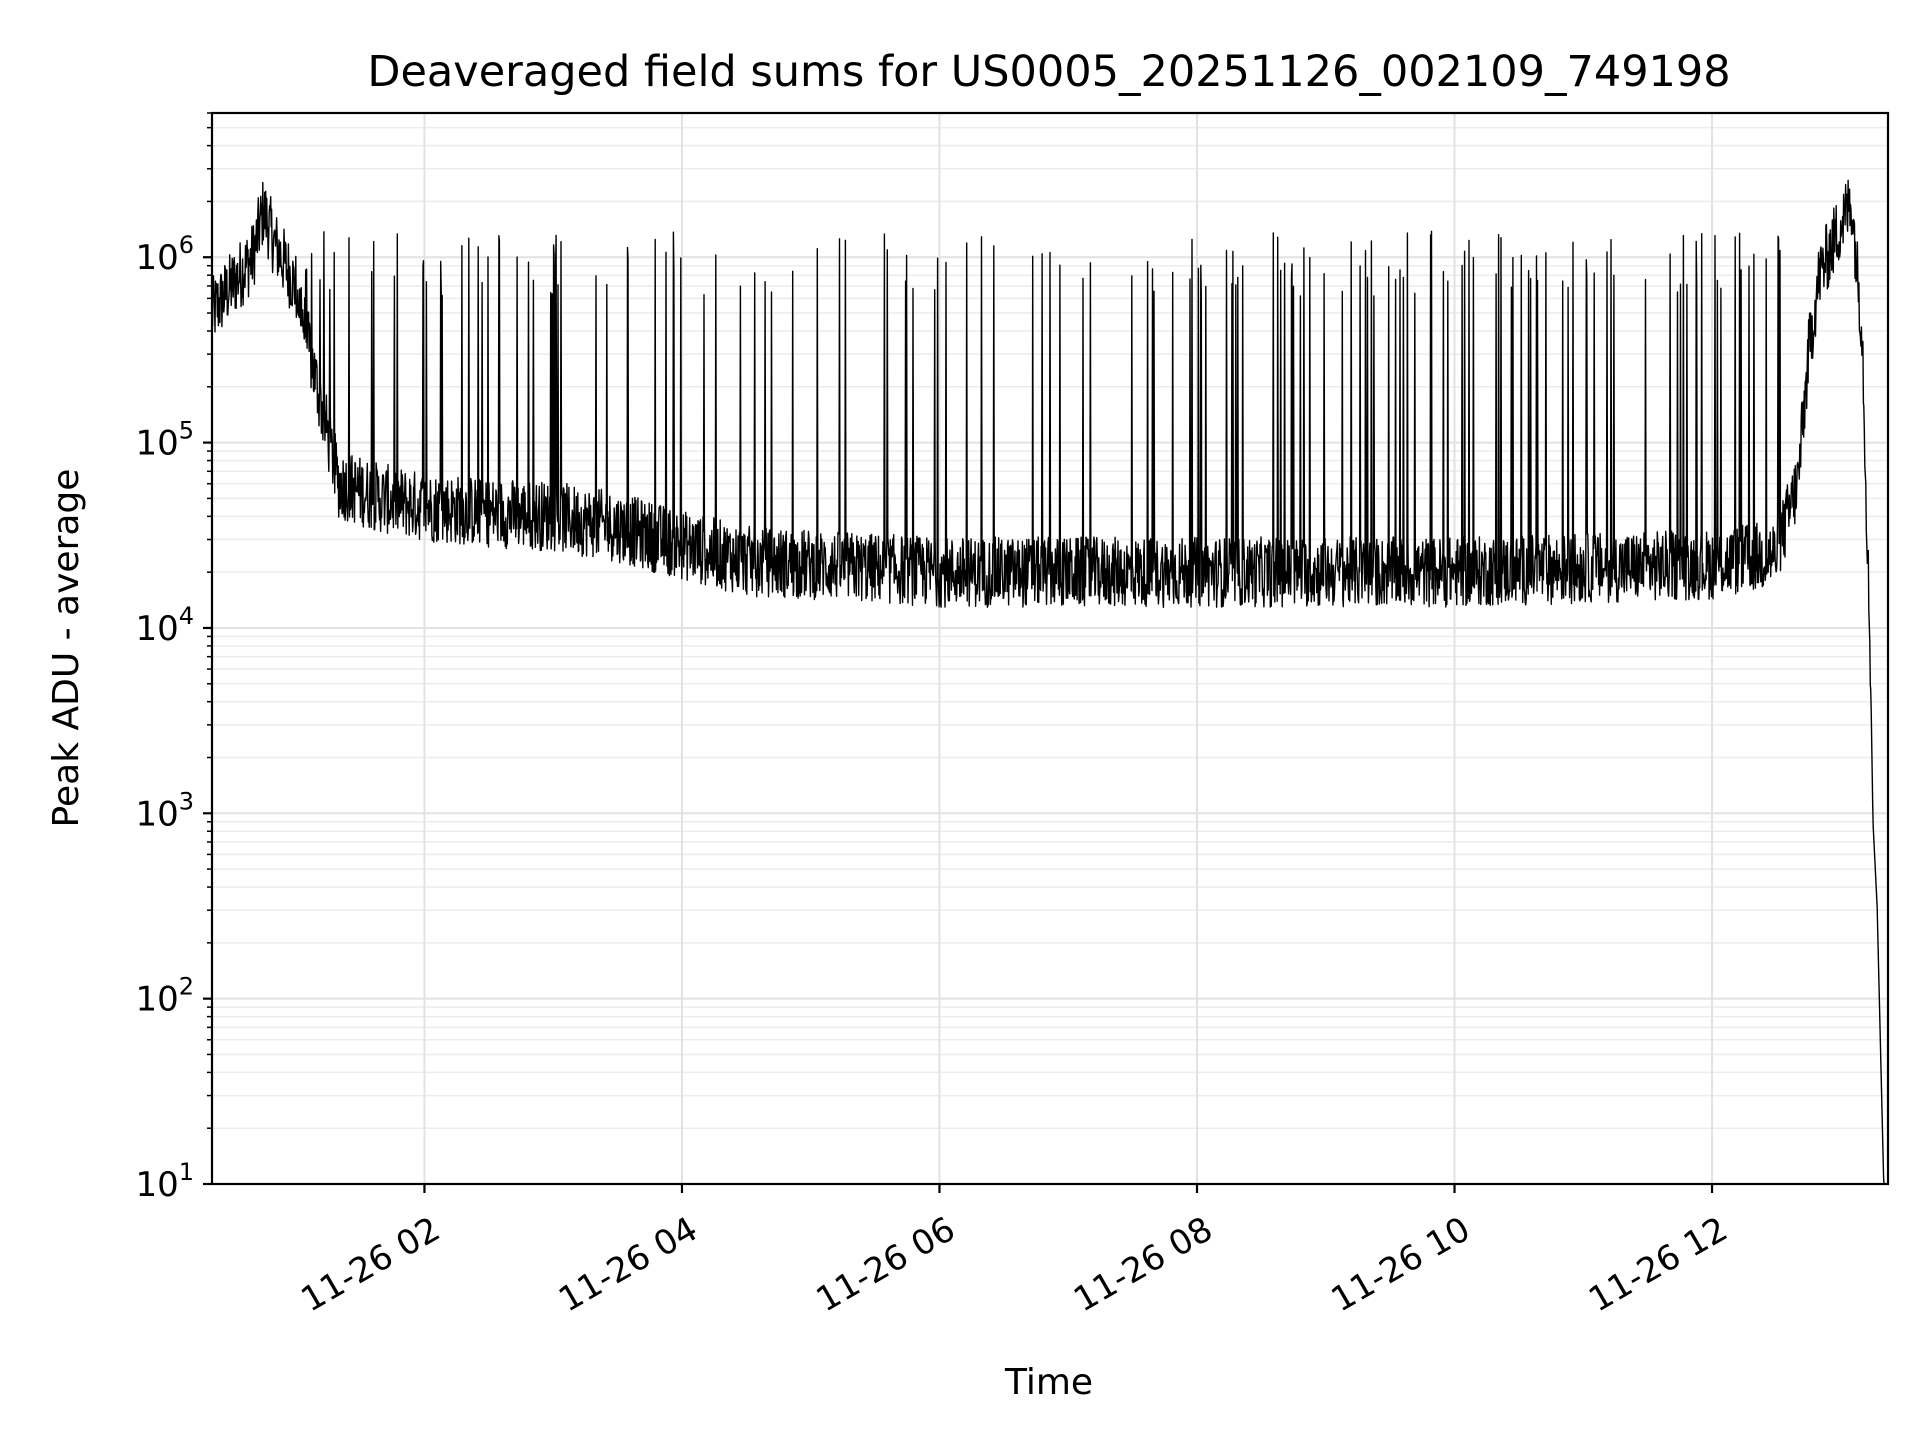  What do you see at coordinates (164, 810) in the screenshot?
I see `y-tick-label: 10³` at bounding box center [164, 810].